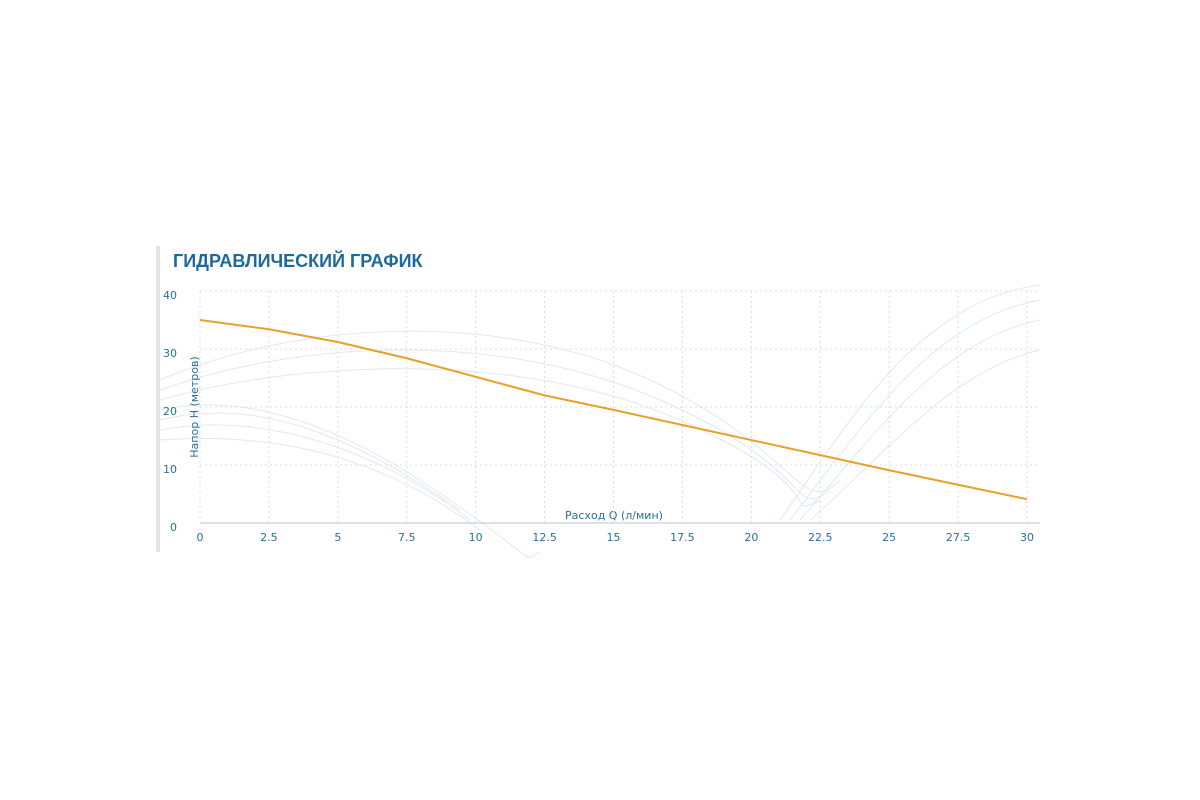 This screenshot has width=1200, height=800. What do you see at coordinates (158, 399) in the screenshot?
I see `side-bar` at bounding box center [158, 399].